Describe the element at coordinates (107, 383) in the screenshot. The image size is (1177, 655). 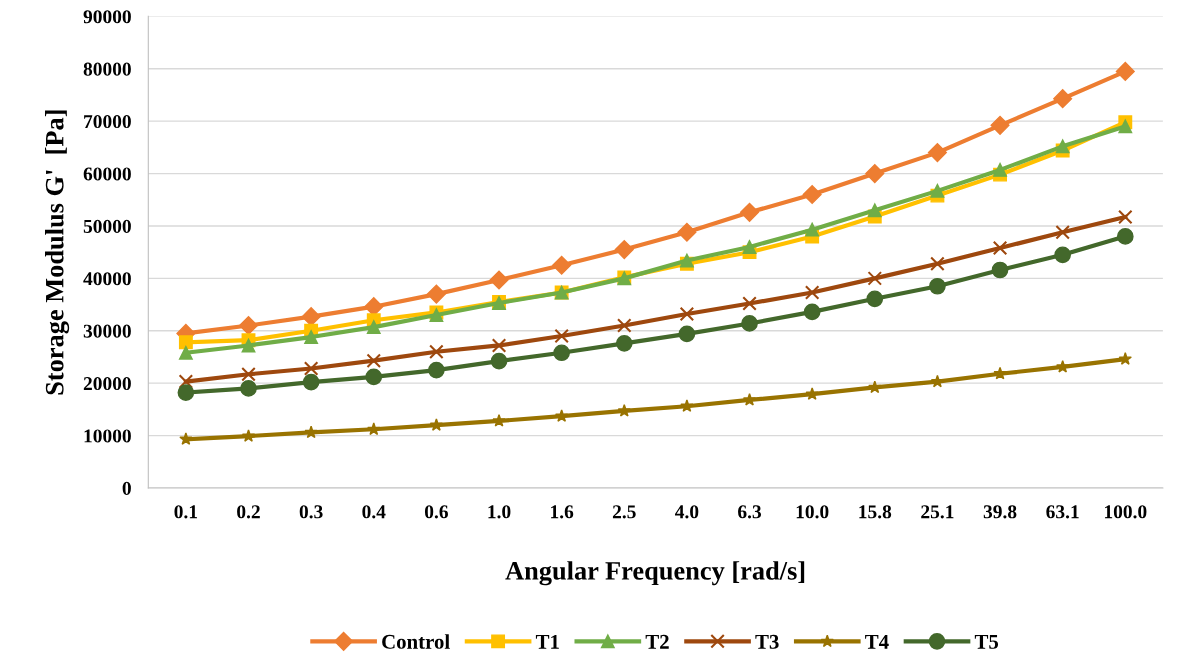
I see `y-tick-label: 20000` at that location.